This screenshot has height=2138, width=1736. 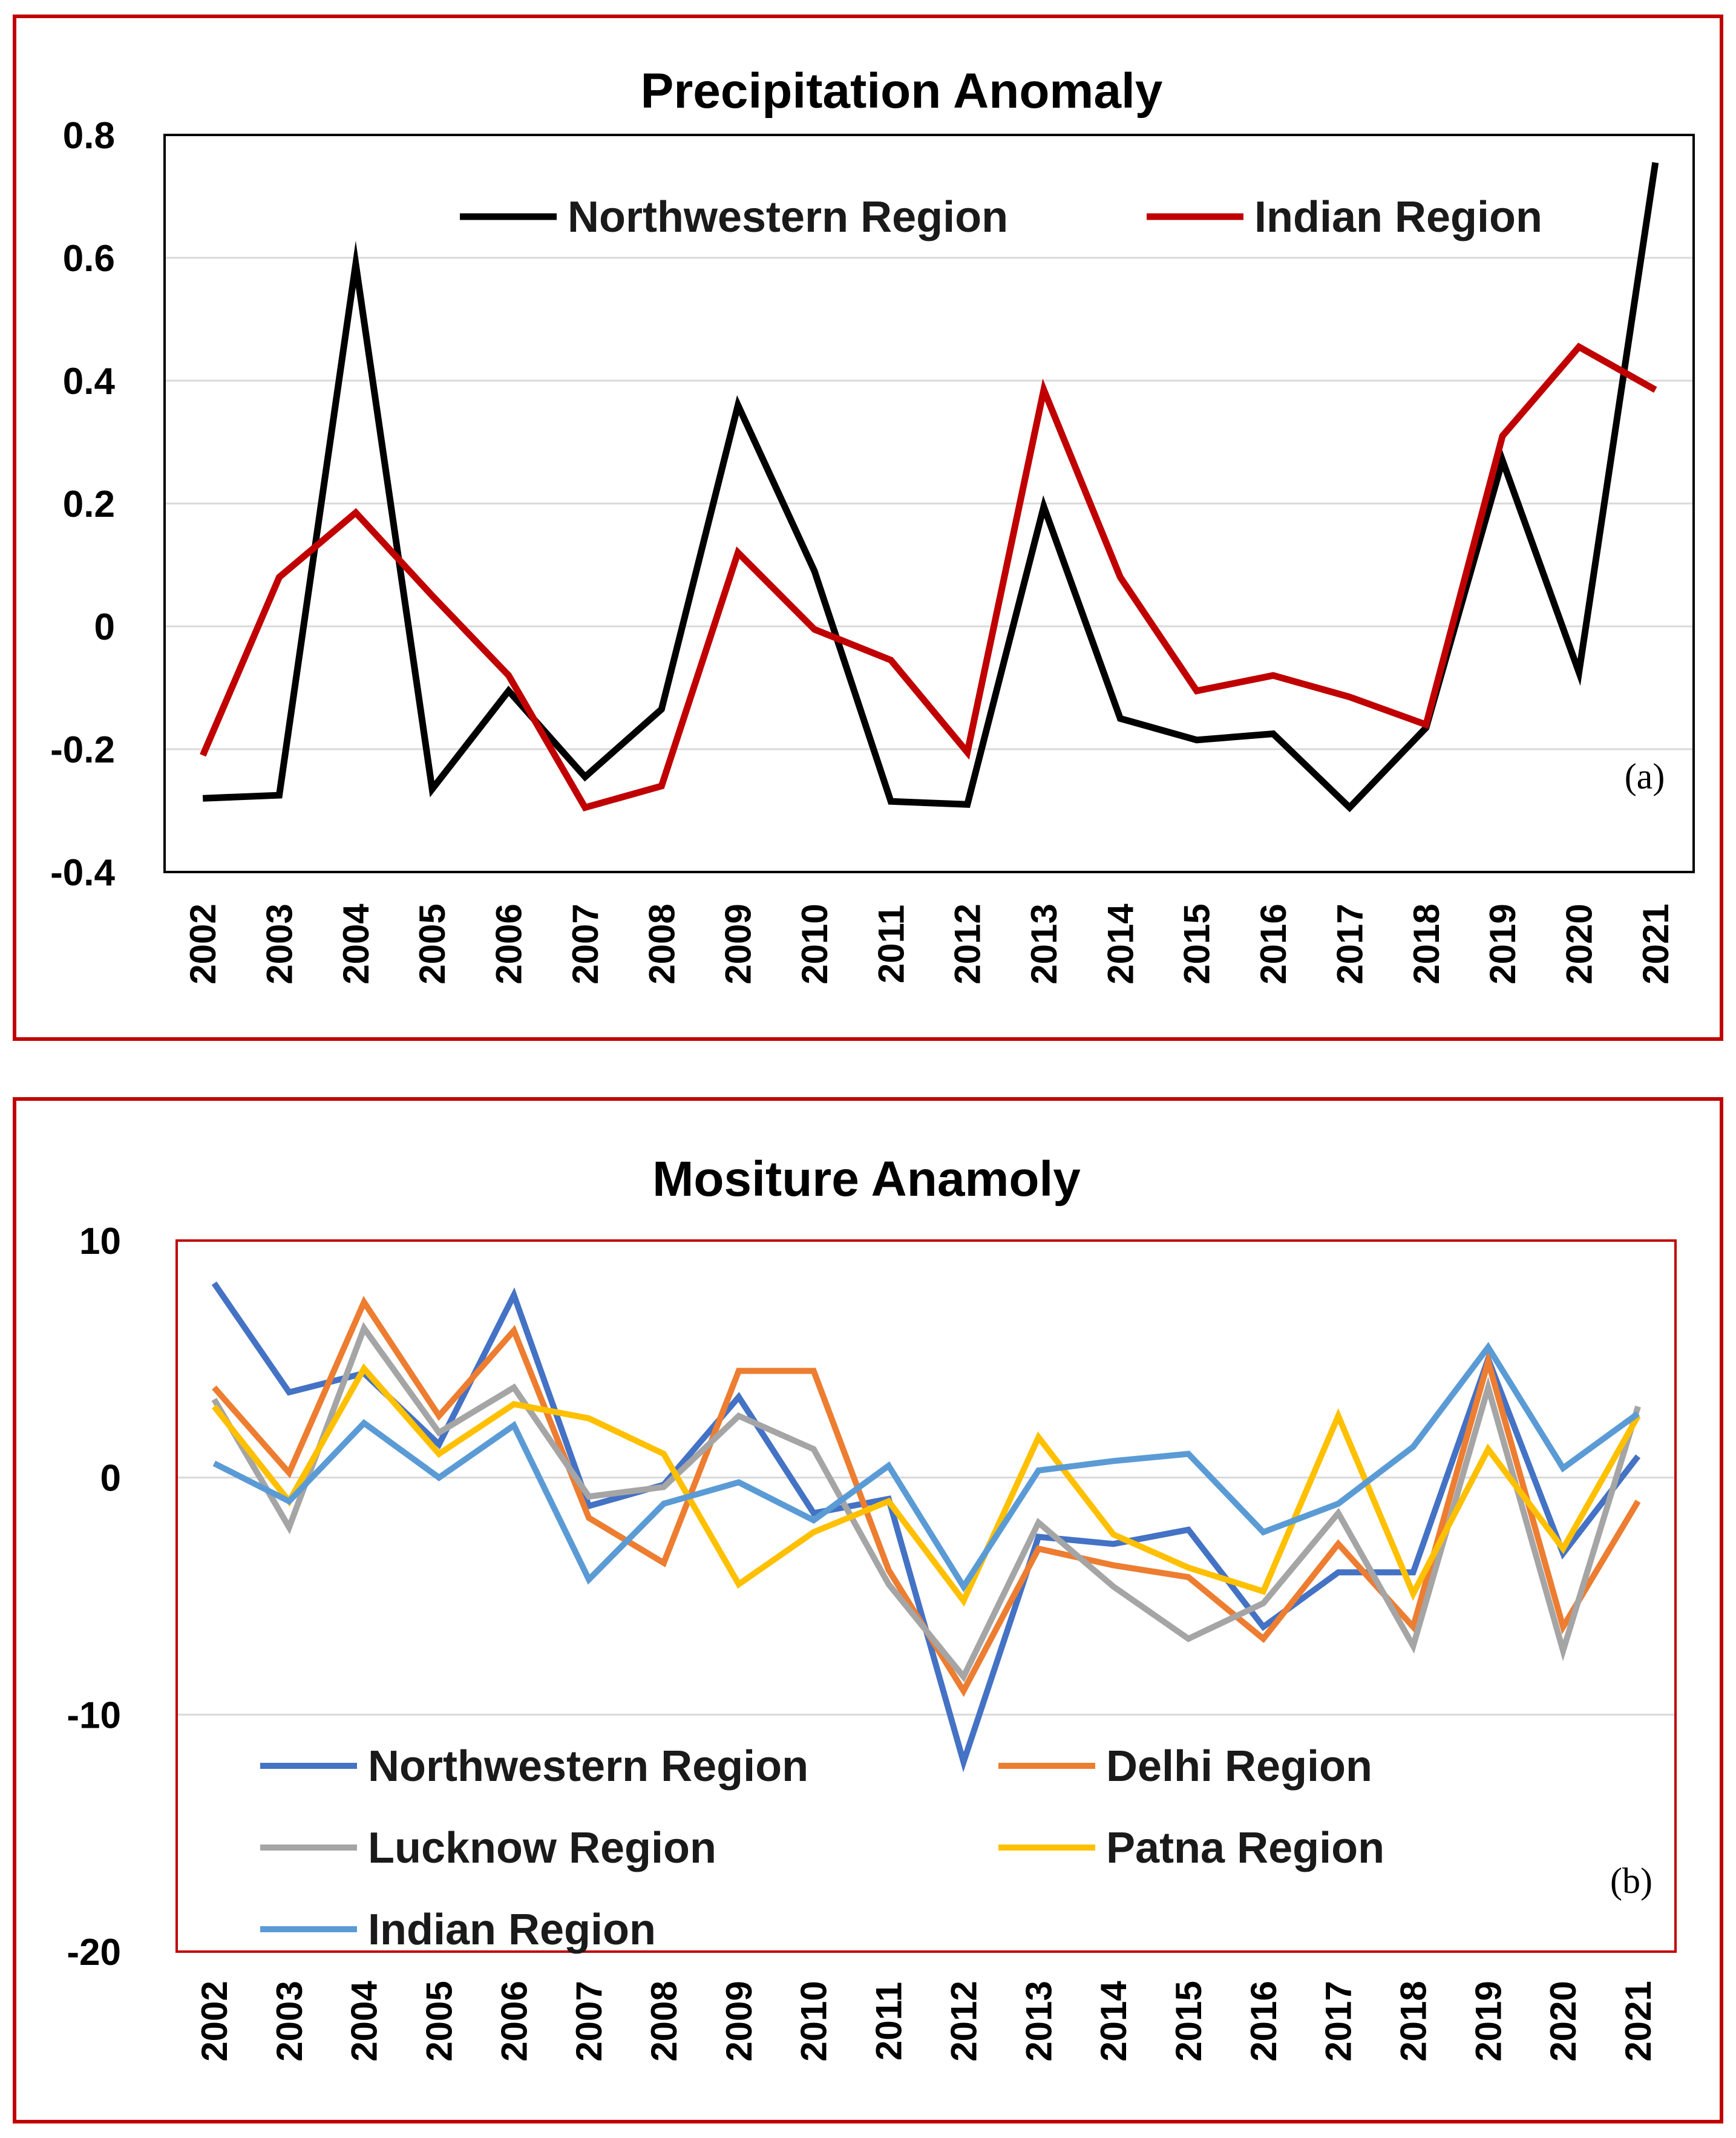 What do you see at coordinates (1245, 1848) in the screenshot?
I see `chart-b-legend-label-patna-region: Patna Region` at bounding box center [1245, 1848].